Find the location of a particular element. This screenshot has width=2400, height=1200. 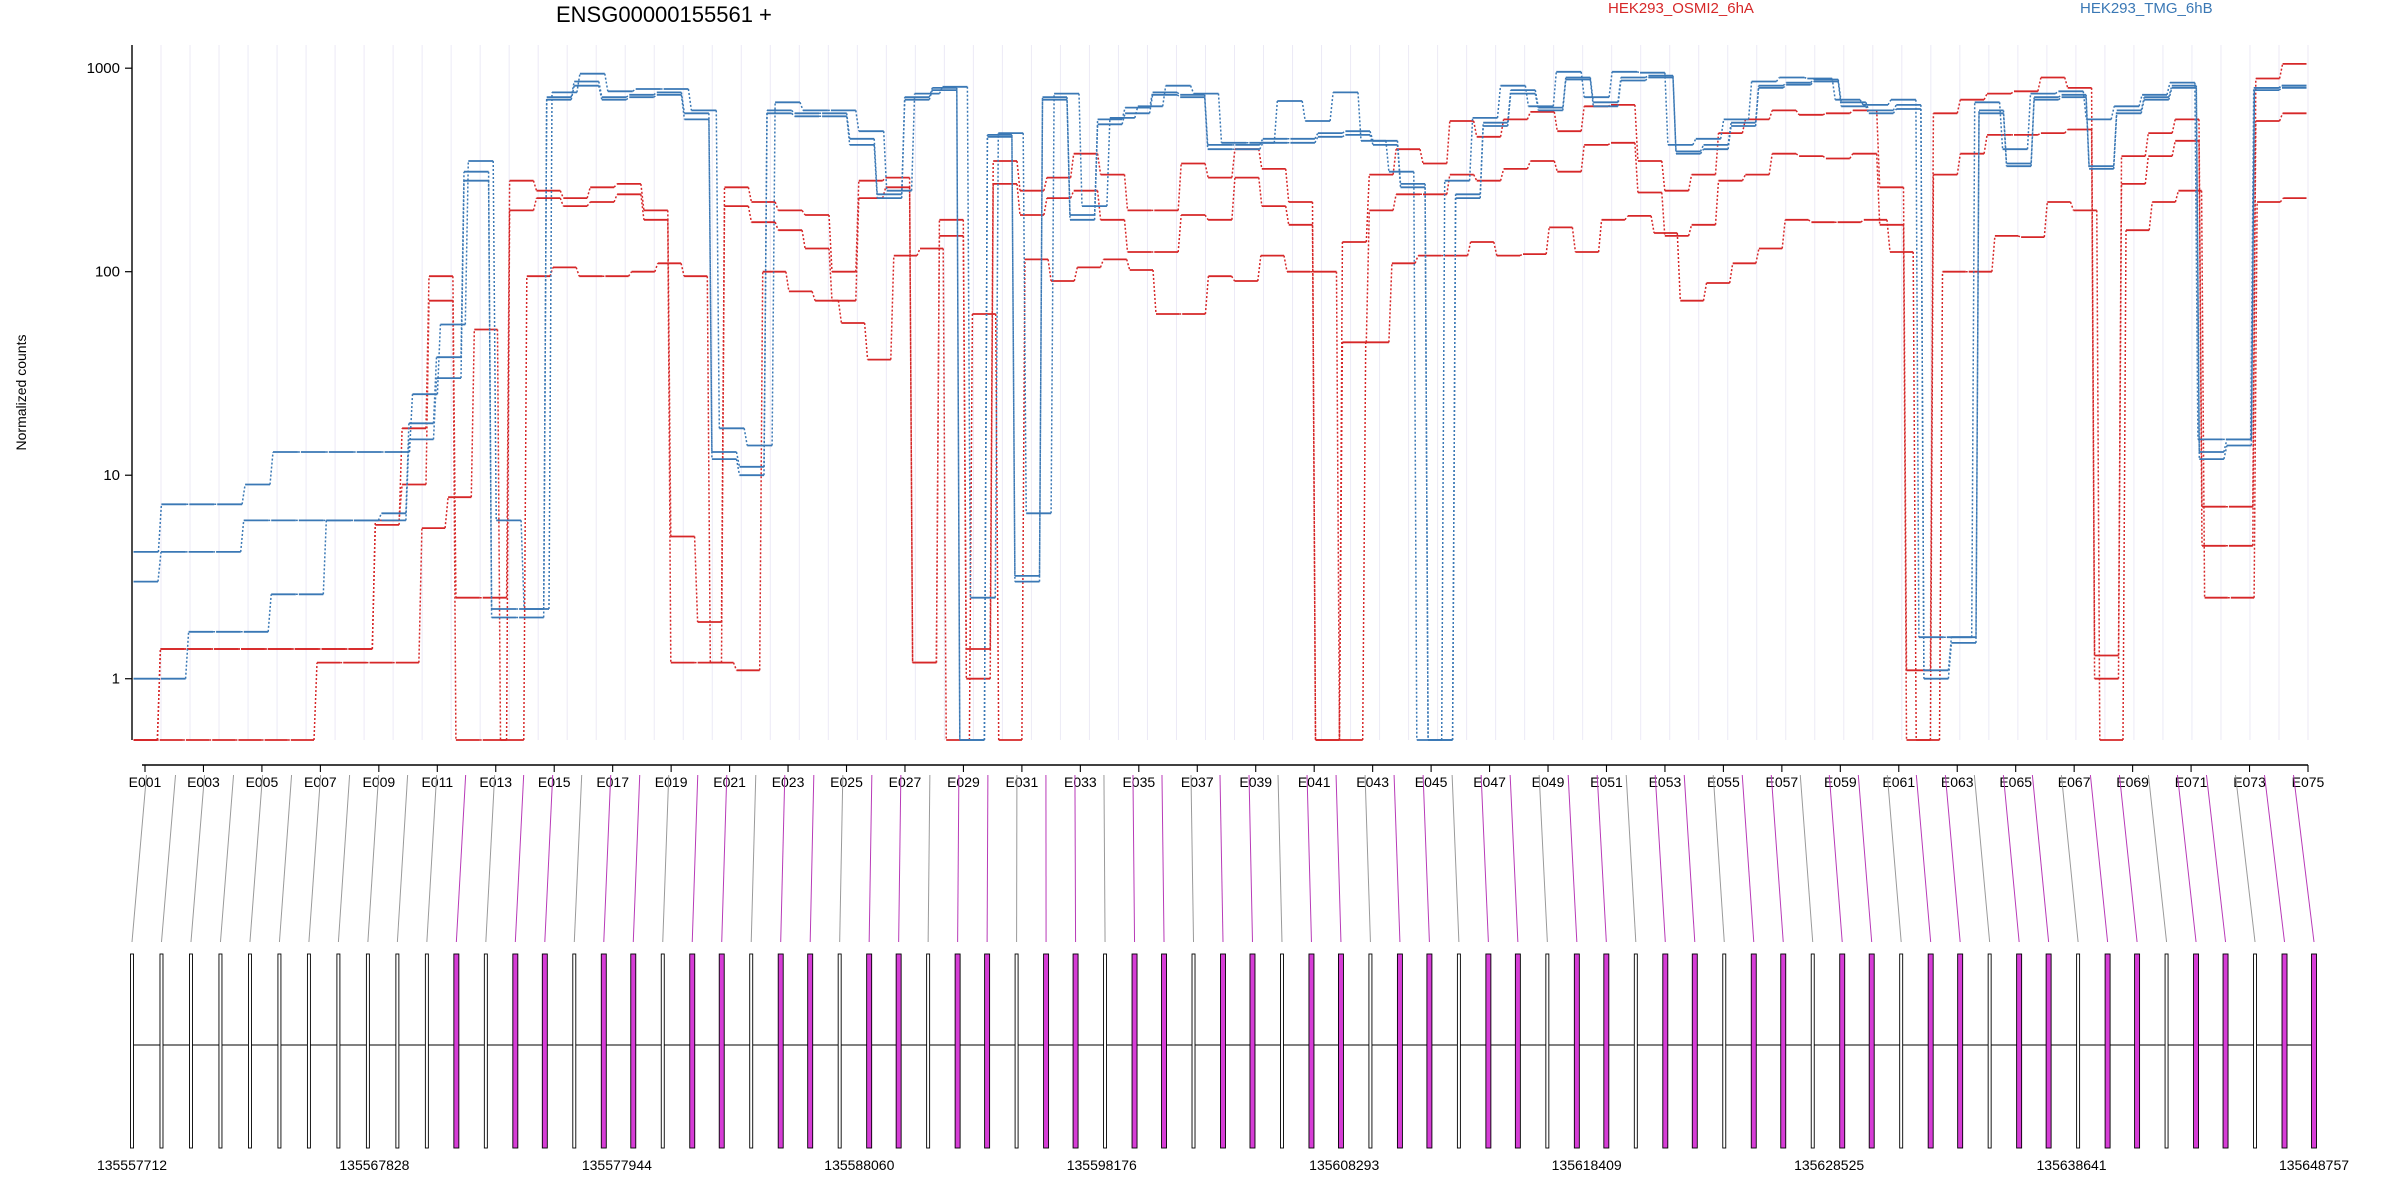

genomic-coordinate-label: 135608293 is located at coordinates (1344, 1165).